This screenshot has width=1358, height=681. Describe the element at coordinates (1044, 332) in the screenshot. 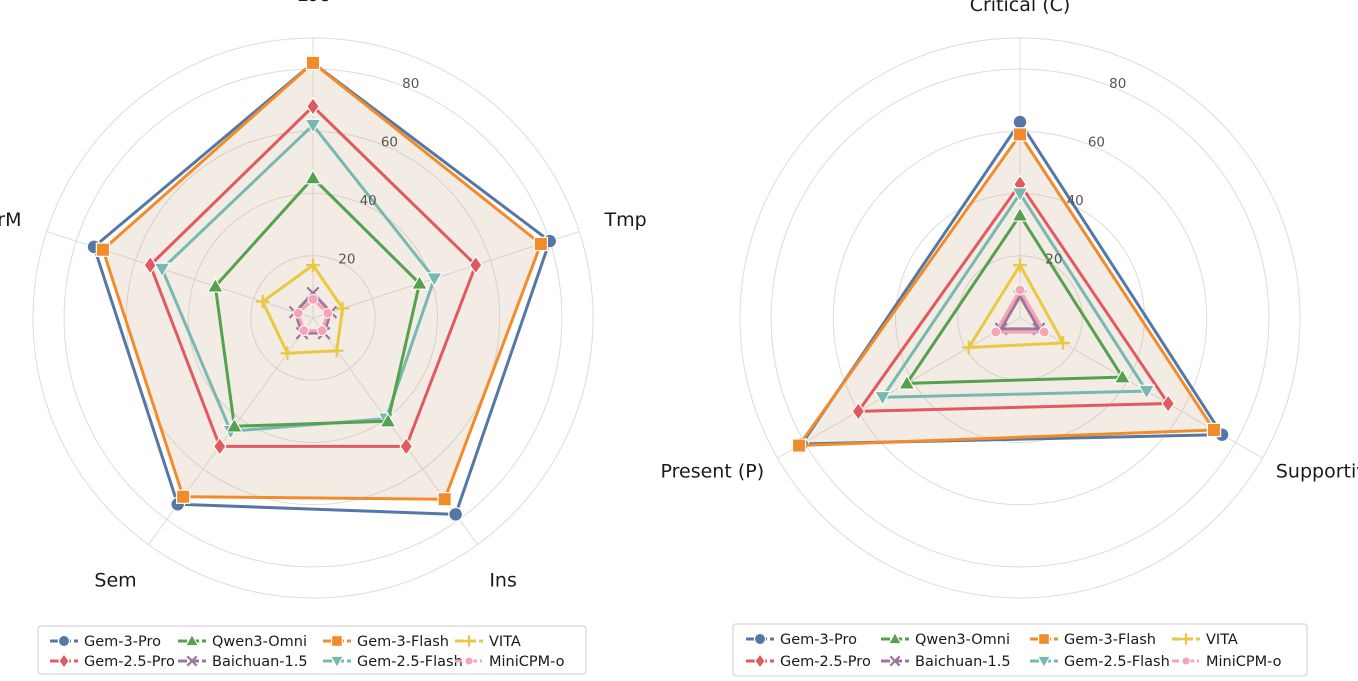

I see `data-point-minicpm-o-supportive-s` at that location.